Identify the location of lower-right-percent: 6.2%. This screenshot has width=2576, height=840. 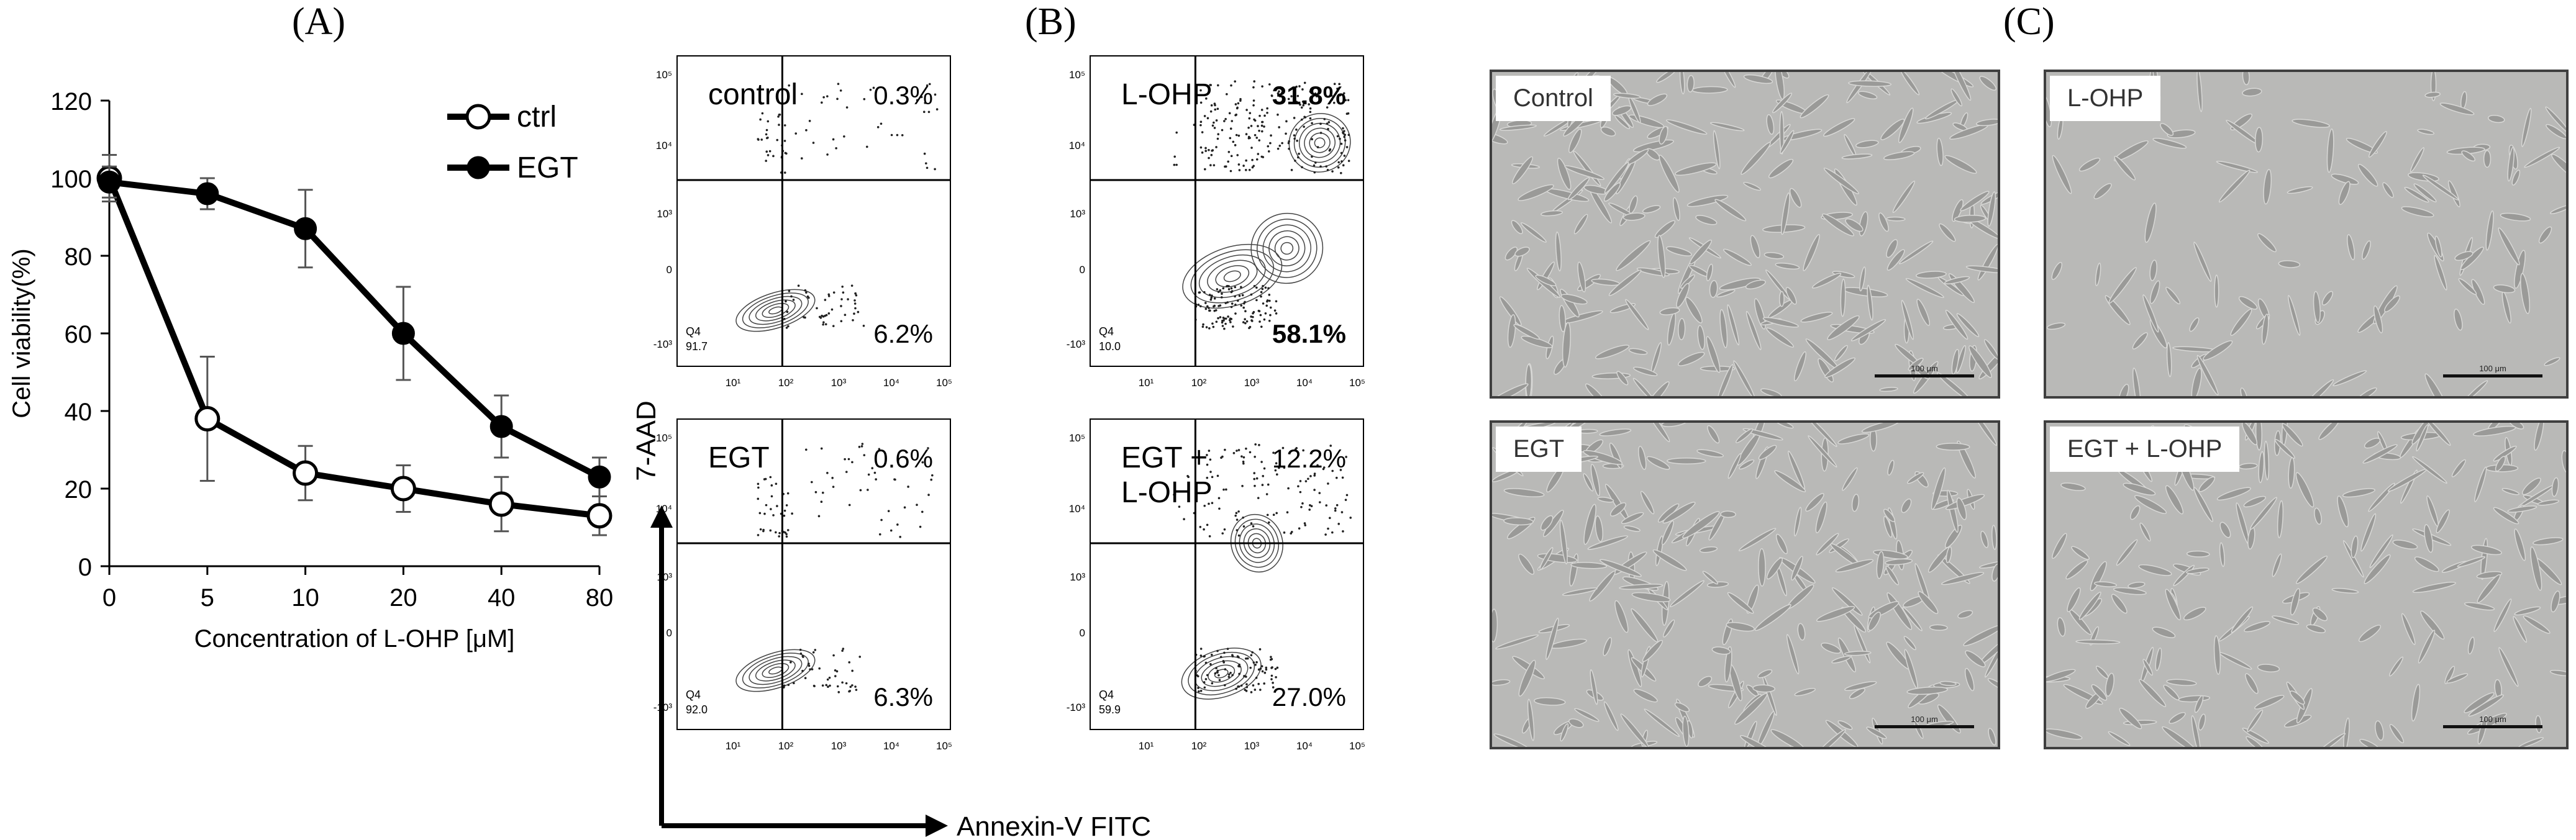
(903, 333).